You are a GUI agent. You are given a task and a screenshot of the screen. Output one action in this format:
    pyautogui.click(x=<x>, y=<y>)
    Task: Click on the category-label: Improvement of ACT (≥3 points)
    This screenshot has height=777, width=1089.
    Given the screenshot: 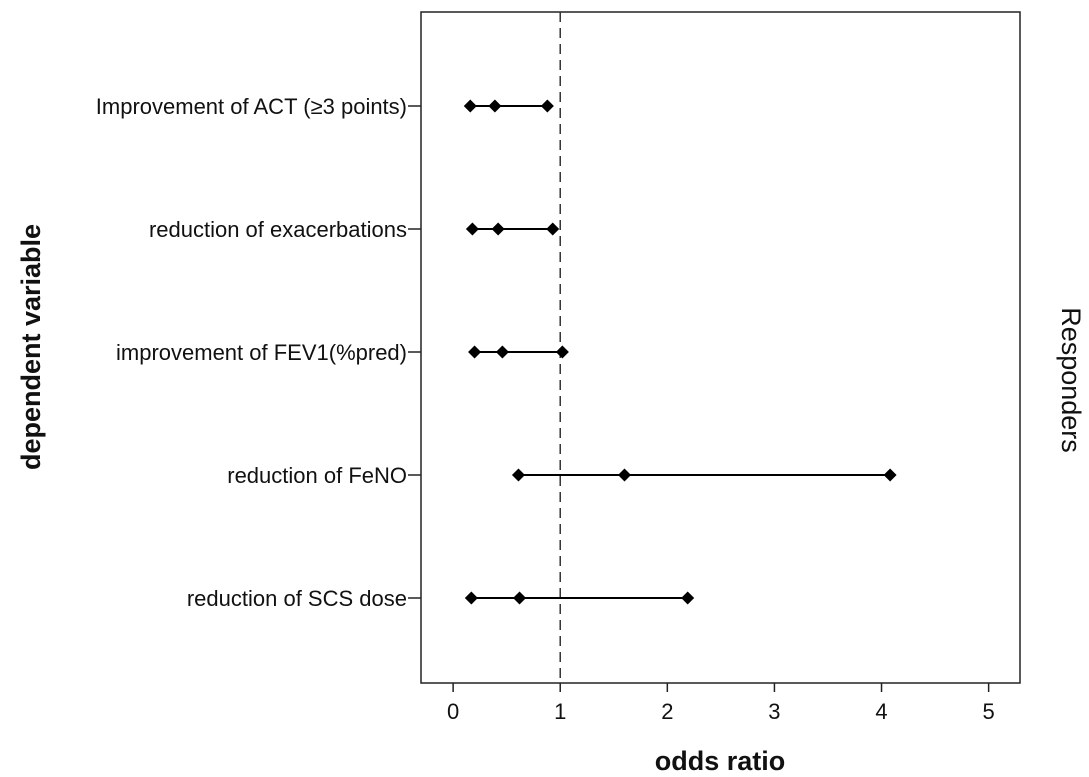 What is the action you would take?
    pyautogui.click(x=251, y=106)
    